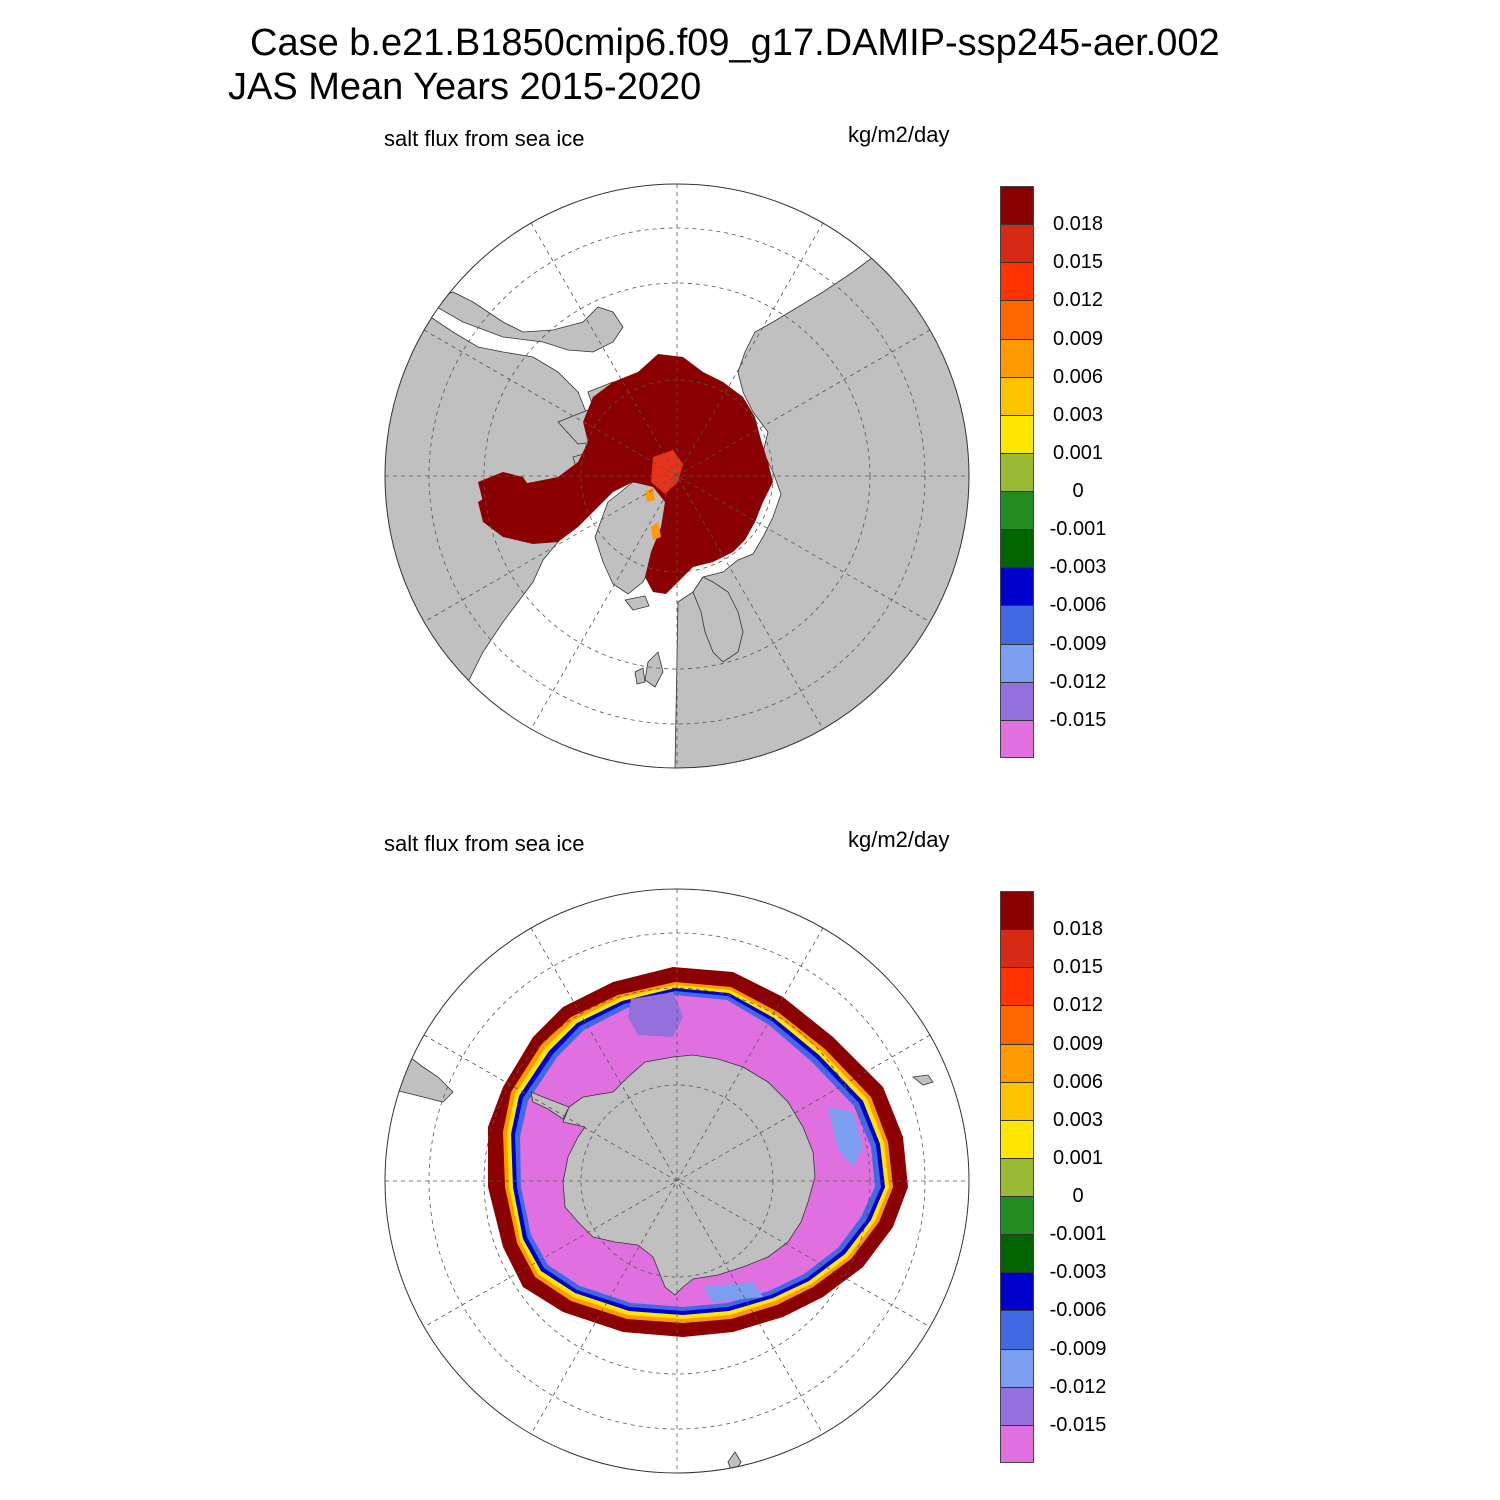 Image resolution: width=1500 pixels, height=1500 pixels. What do you see at coordinates (1078, 1310) in the screenshot?
I see `south-colorbar-label: -0.006` at bounding box center [1078, 1310].